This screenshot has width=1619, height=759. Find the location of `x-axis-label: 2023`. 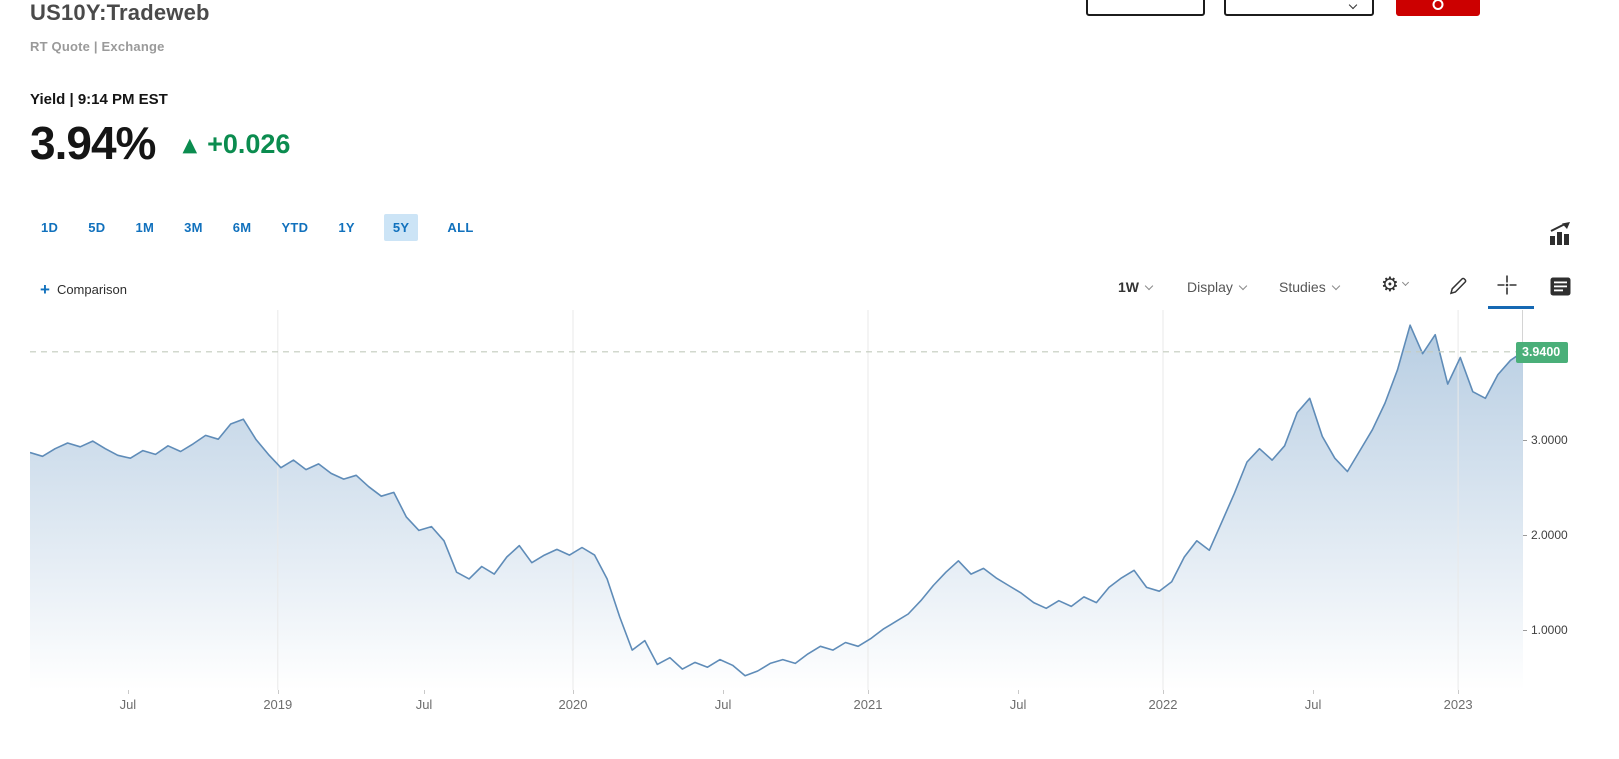

x-axis-label: 2023 is located at coordinates (1458, 704).